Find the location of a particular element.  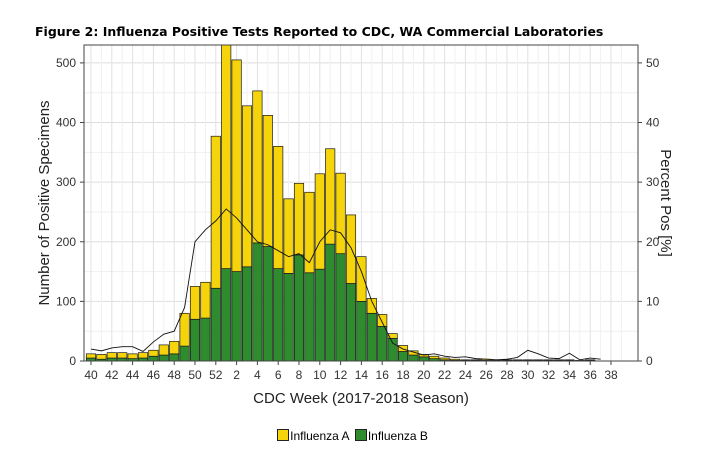

x-axis-label: CDC Week (2017-2018 Season) is located at coordinates (361, 398).